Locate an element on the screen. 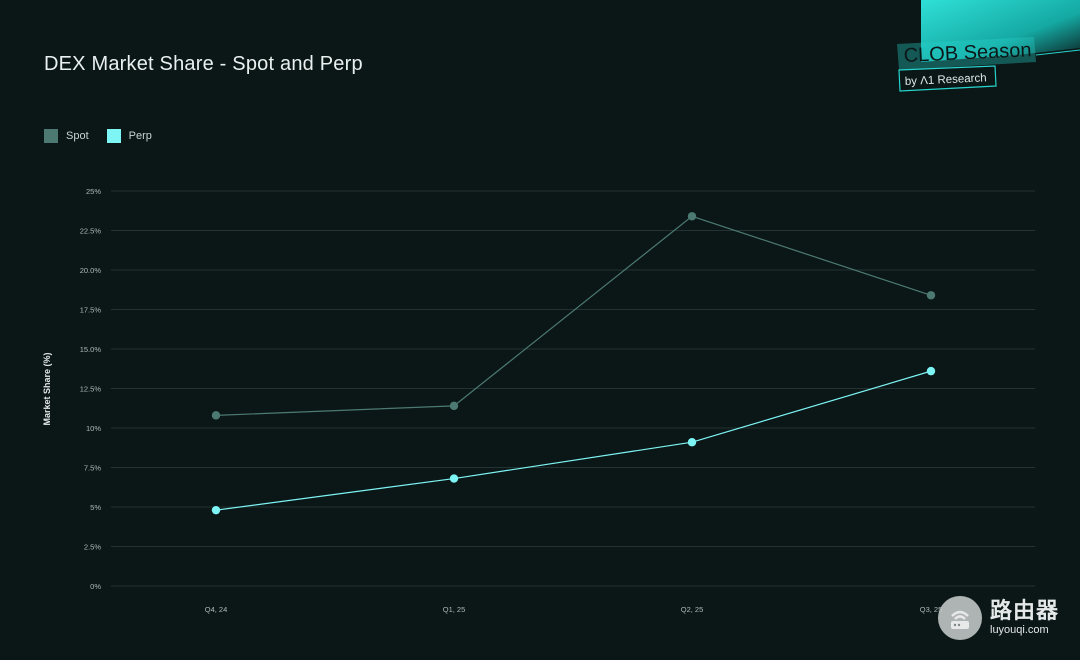 The image size is (1080, 660). watermark-text: 路由器 luyouqi.com is located at coordinates (1024, 618).